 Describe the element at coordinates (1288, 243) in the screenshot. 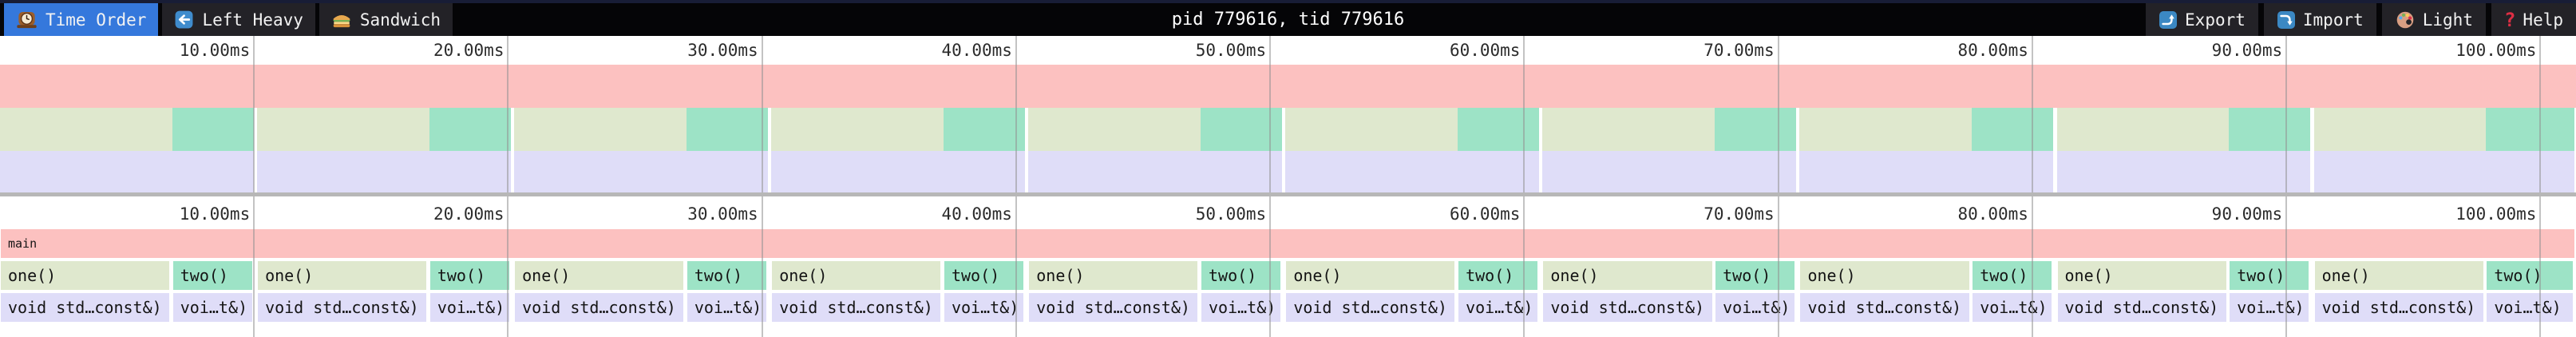

I see `frame-cell-main: main` at that location.